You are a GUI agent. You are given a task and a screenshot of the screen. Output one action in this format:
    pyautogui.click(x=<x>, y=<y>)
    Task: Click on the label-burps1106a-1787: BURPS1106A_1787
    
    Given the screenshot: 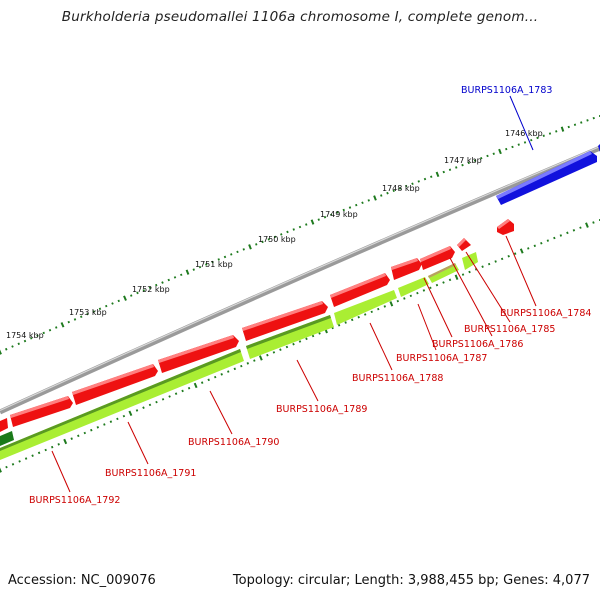 What is the action you would take?
    pyautogui.click(x=441, y=358)
    